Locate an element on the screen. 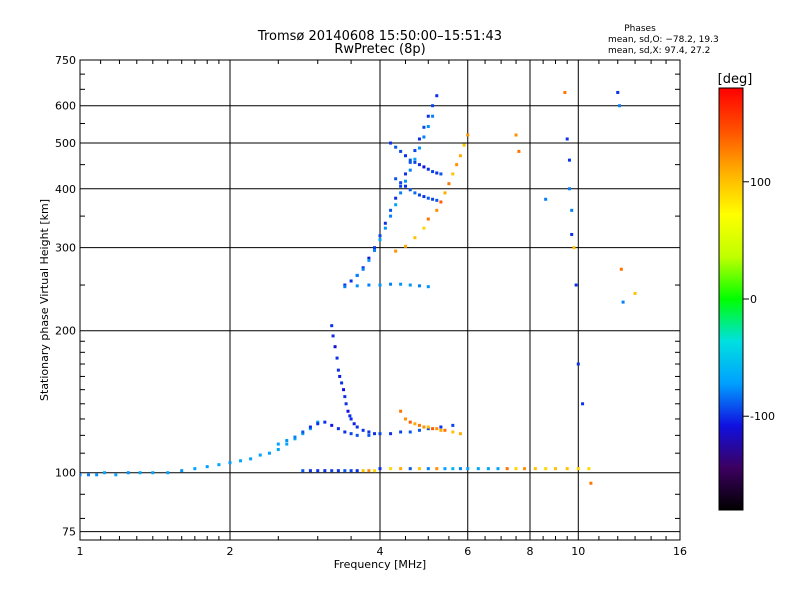 This screenshot has width=800, height=600. x-tick-label: 1 is located at coordinates (80, 551).